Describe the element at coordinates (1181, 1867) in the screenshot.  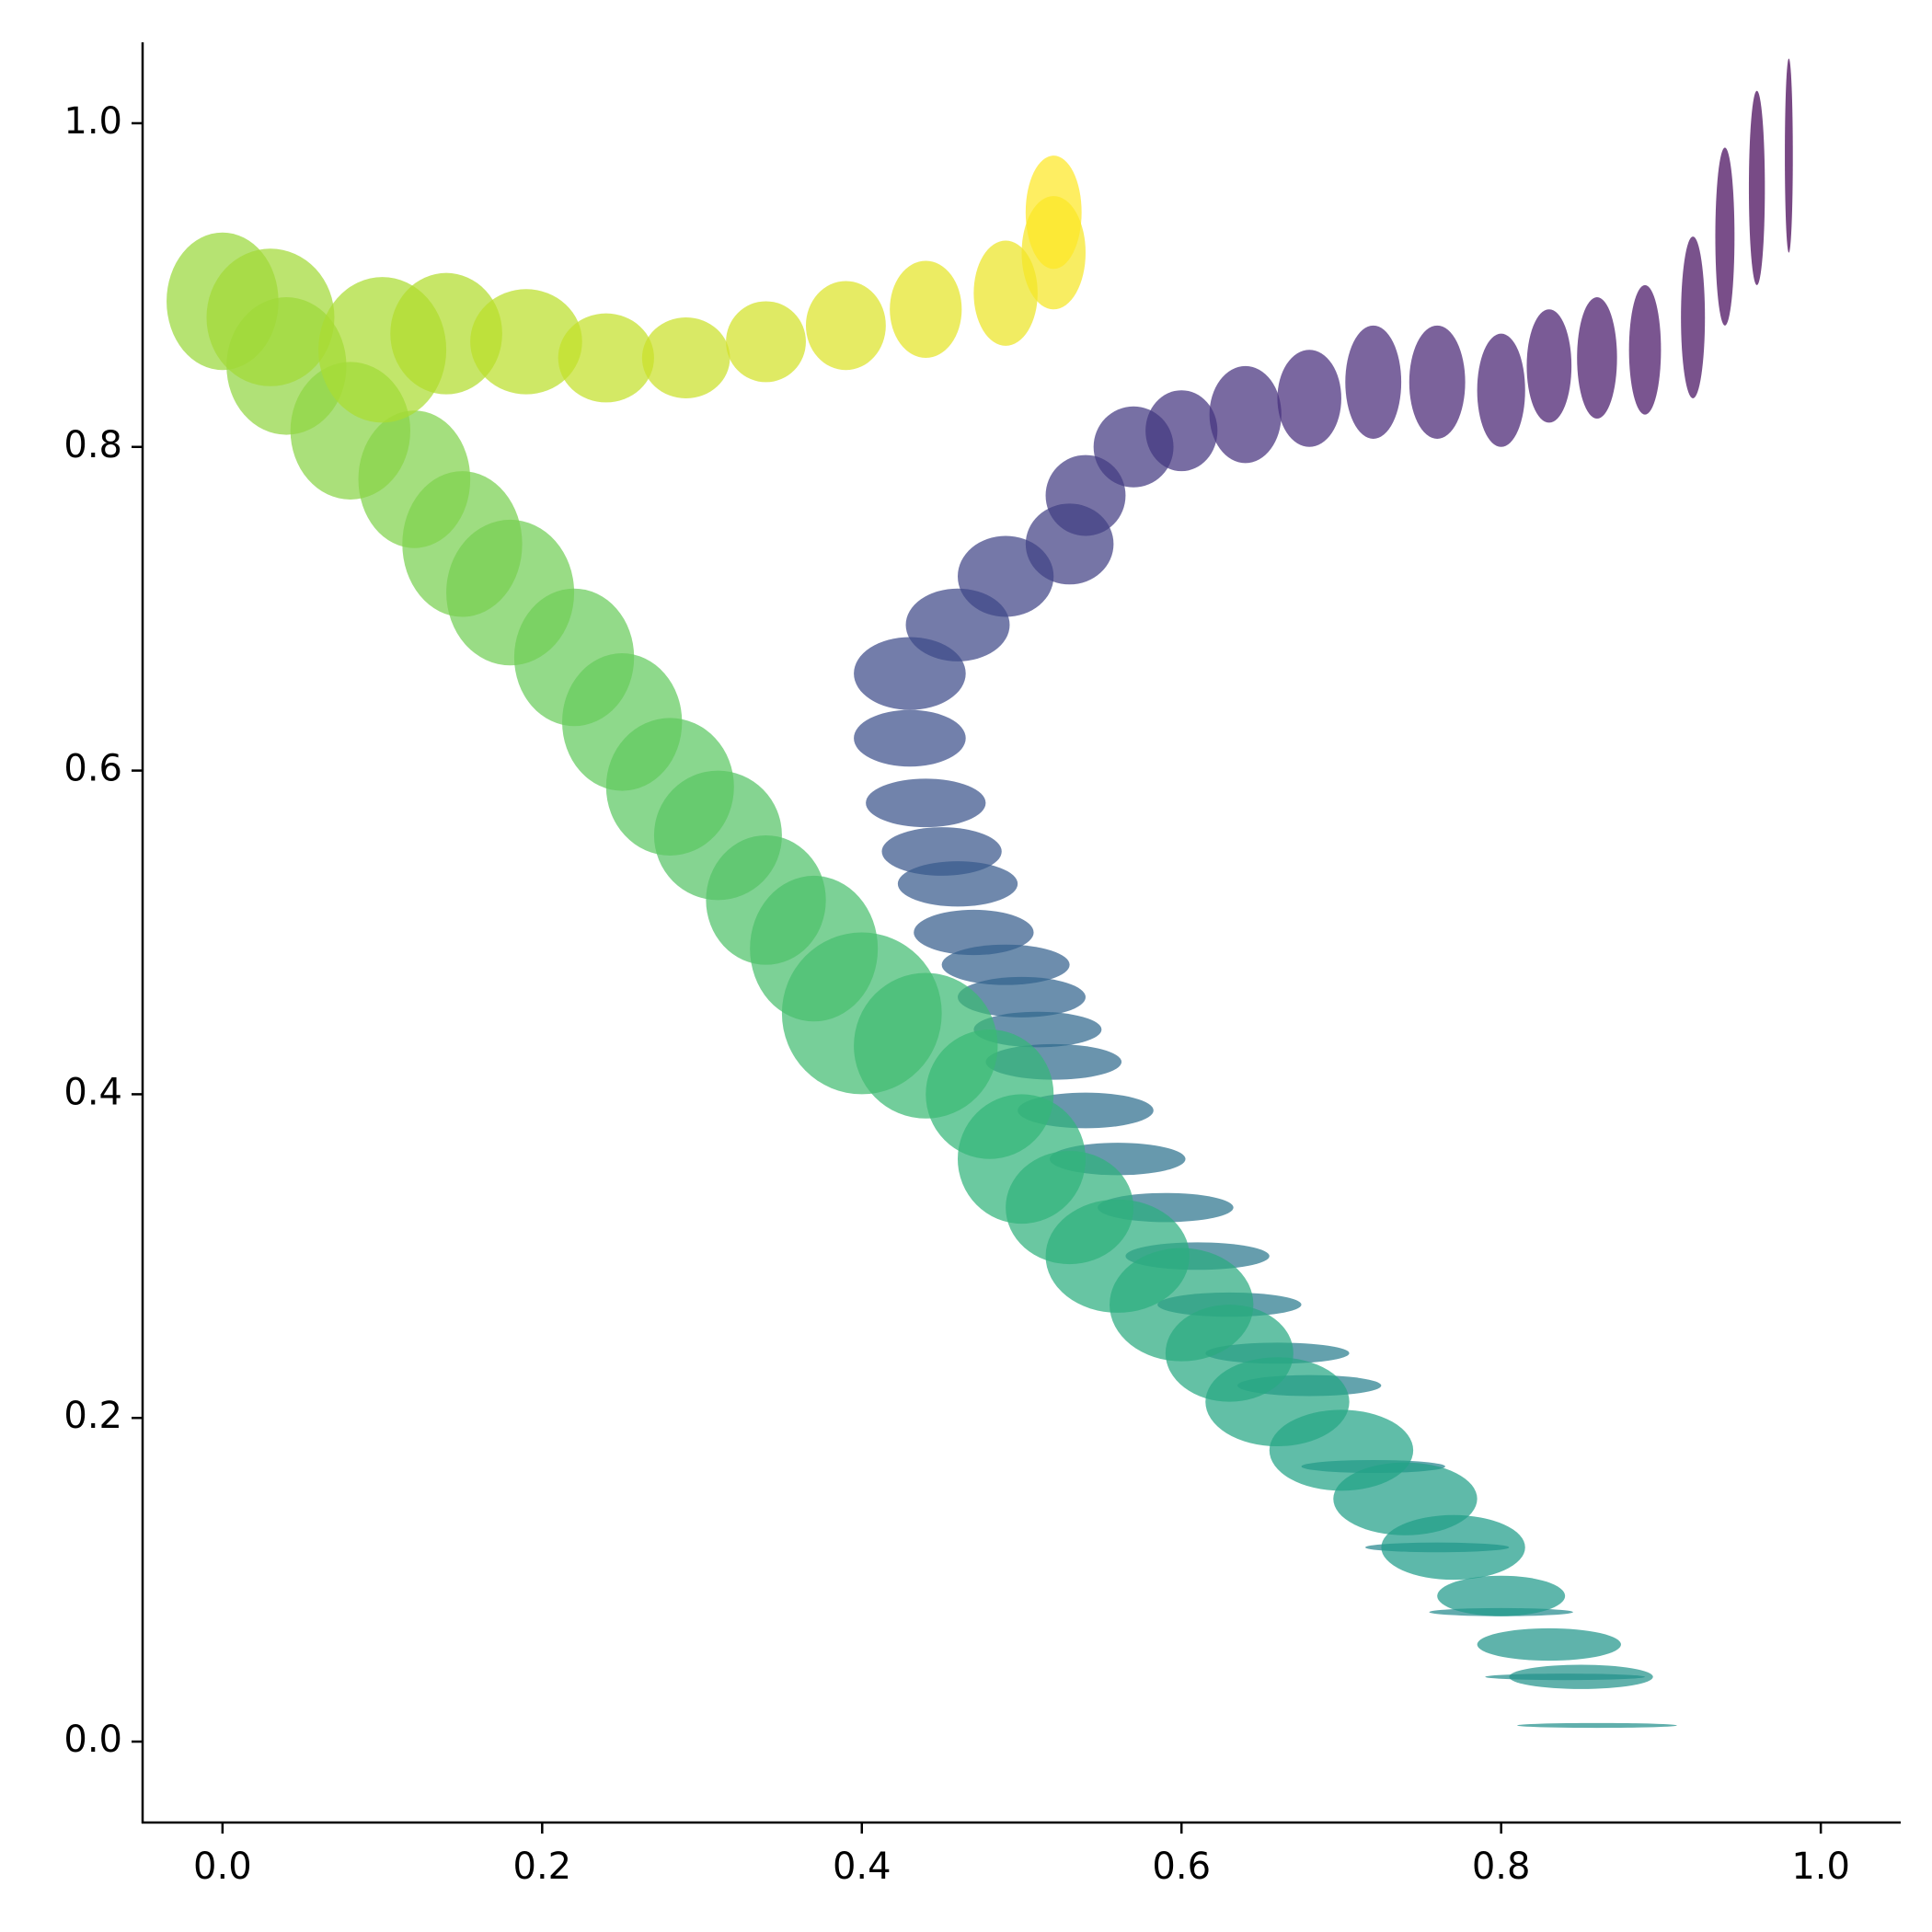
I see `x-tick-label: 0.6` at that location.